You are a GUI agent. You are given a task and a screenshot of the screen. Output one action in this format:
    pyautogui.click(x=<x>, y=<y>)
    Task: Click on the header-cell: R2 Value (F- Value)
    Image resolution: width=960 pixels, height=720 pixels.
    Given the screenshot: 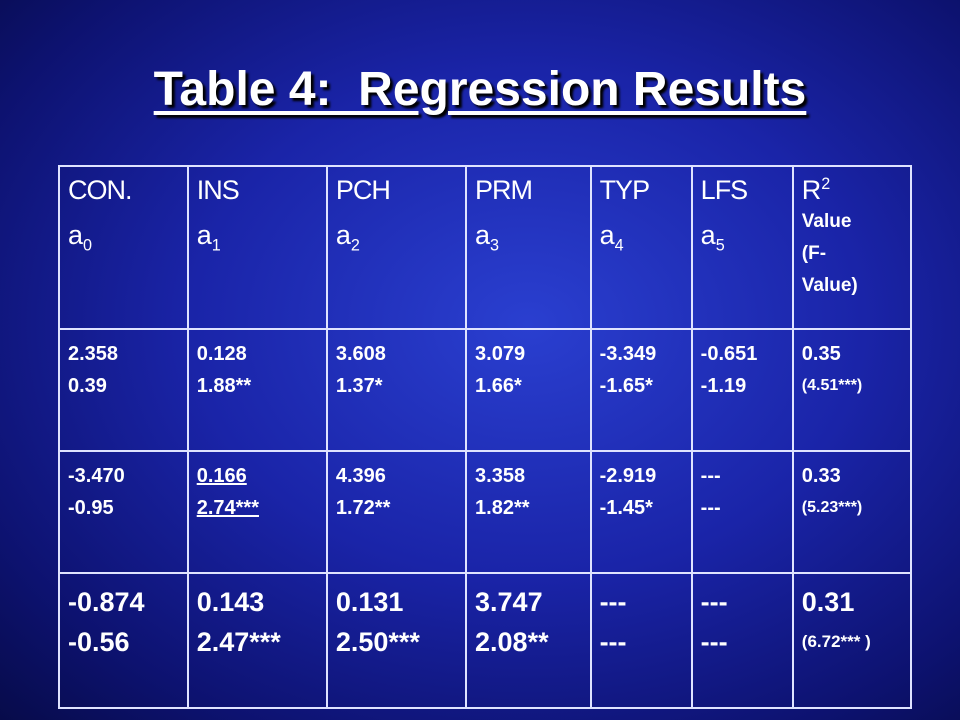 What is the action you would take?
    pyautogui.click(x=852, y=247)
    